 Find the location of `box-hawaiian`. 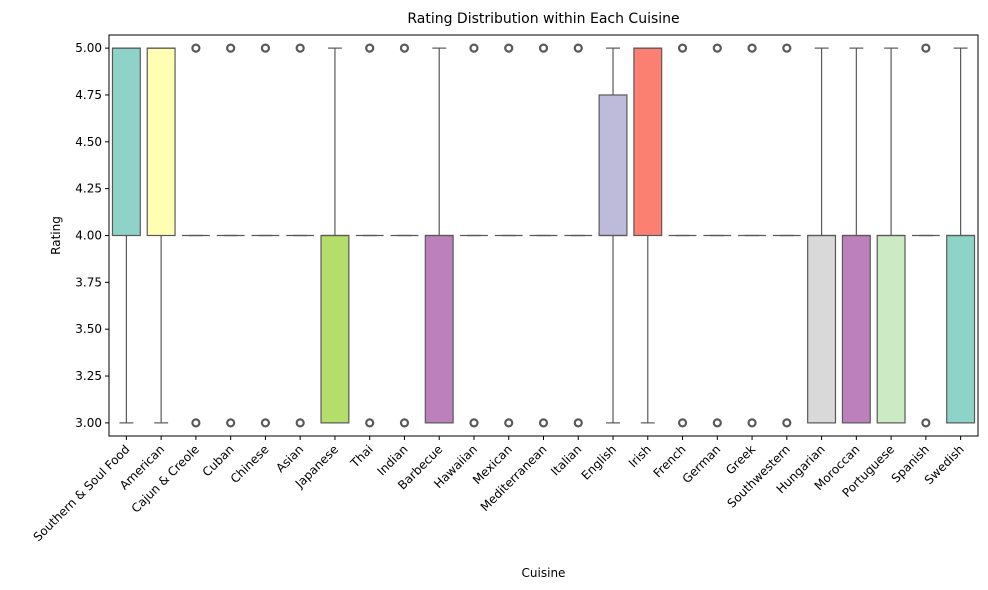

box-hawaiian is located at coordinates (474, 235).